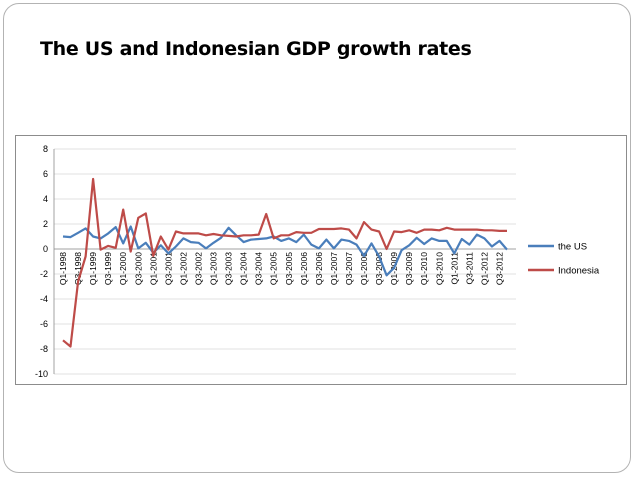 The image size is (638, 479). Describe the element at coordinates (364, 268) in the screenshot. I see `x-tick-label: Q1-2008` at that location.